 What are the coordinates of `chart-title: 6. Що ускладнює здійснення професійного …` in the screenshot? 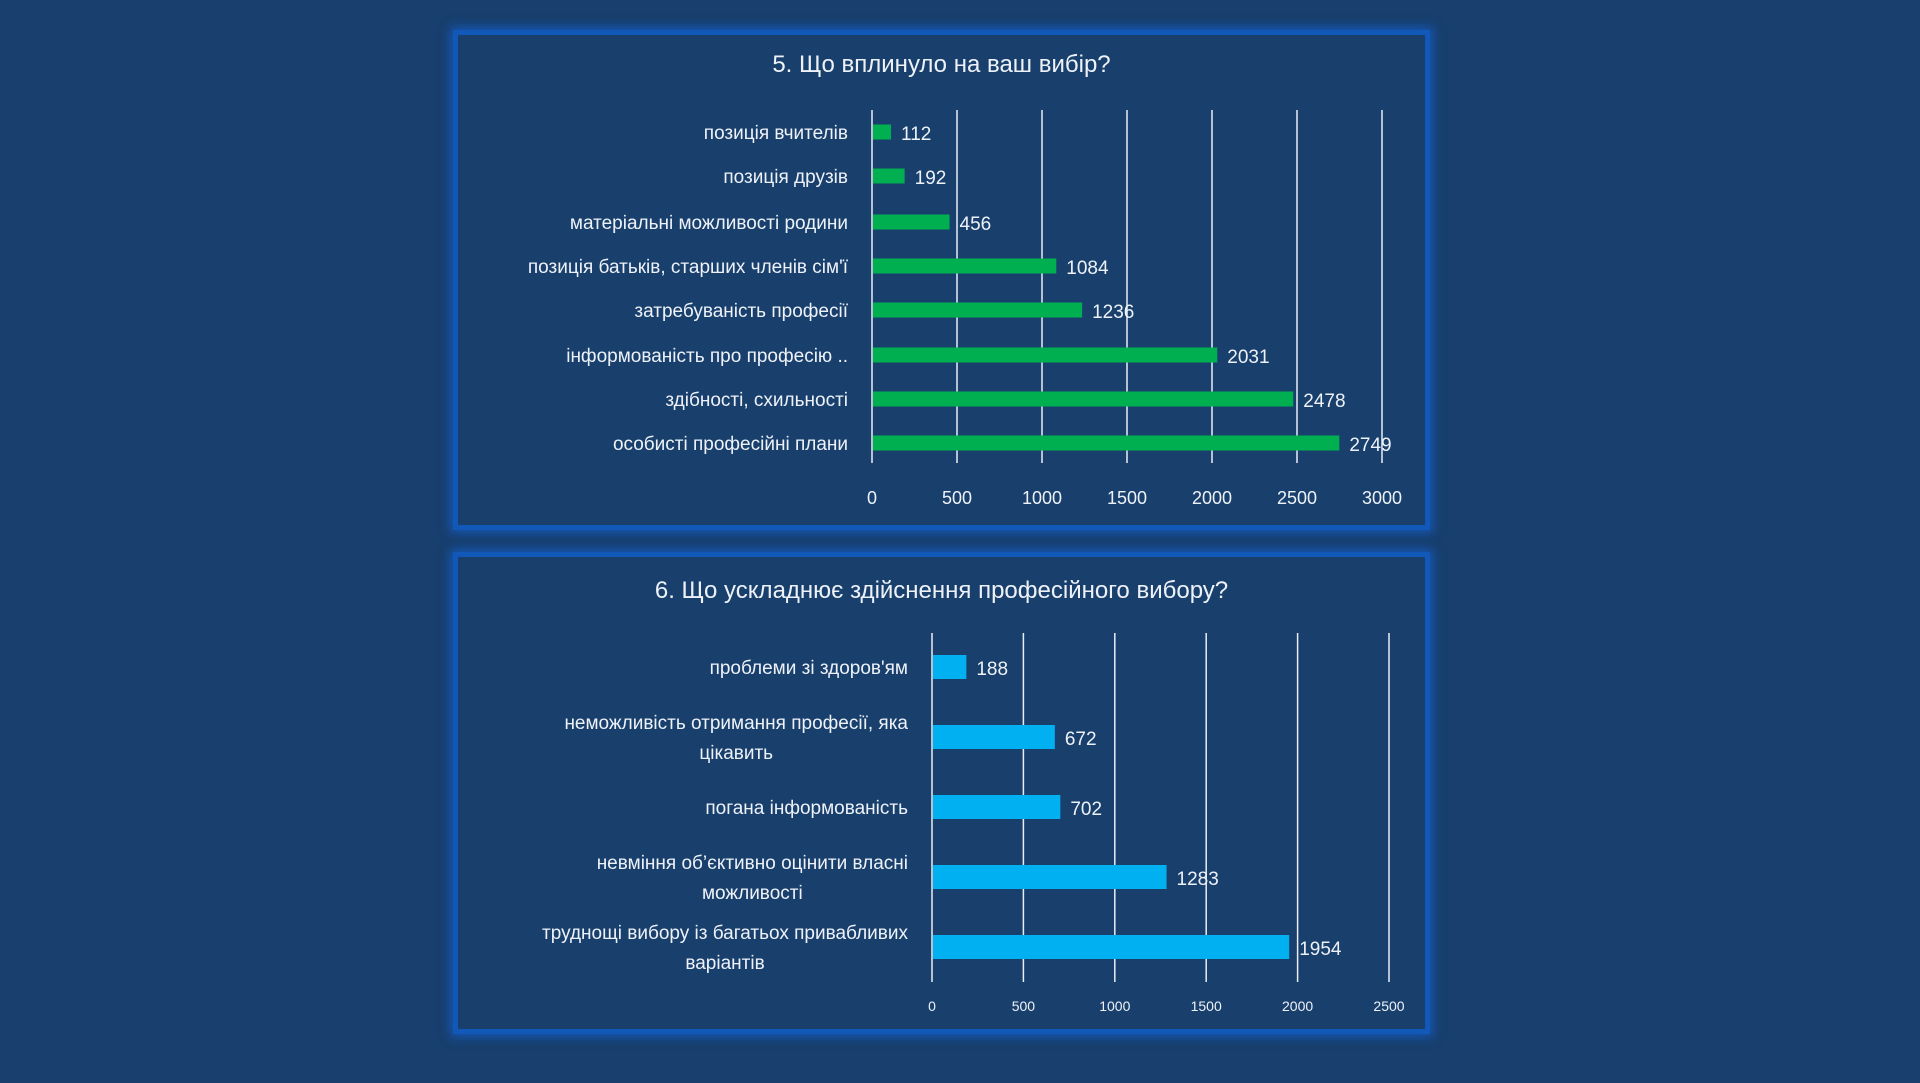 It's located at (941, 590).